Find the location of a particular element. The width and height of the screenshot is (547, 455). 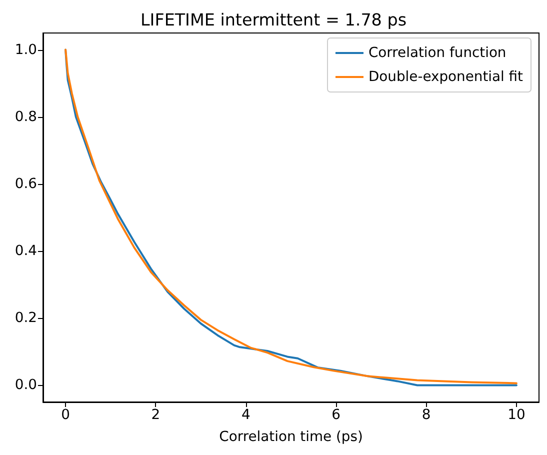

x-tick-label: 10 is located at coordinates (517, 415).